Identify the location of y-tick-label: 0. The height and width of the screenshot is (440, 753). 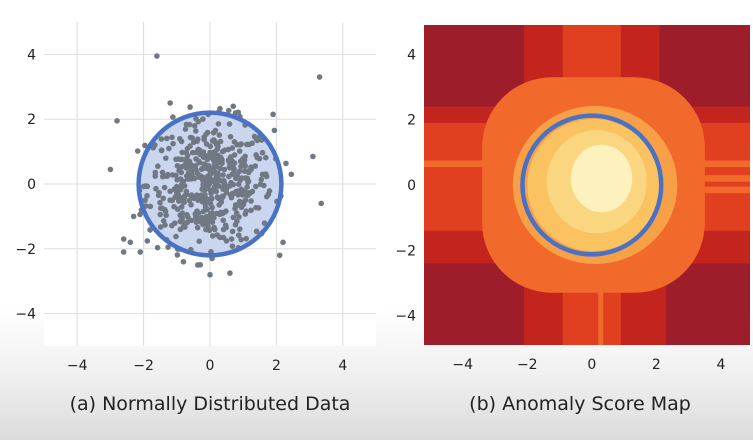
(31, 185).